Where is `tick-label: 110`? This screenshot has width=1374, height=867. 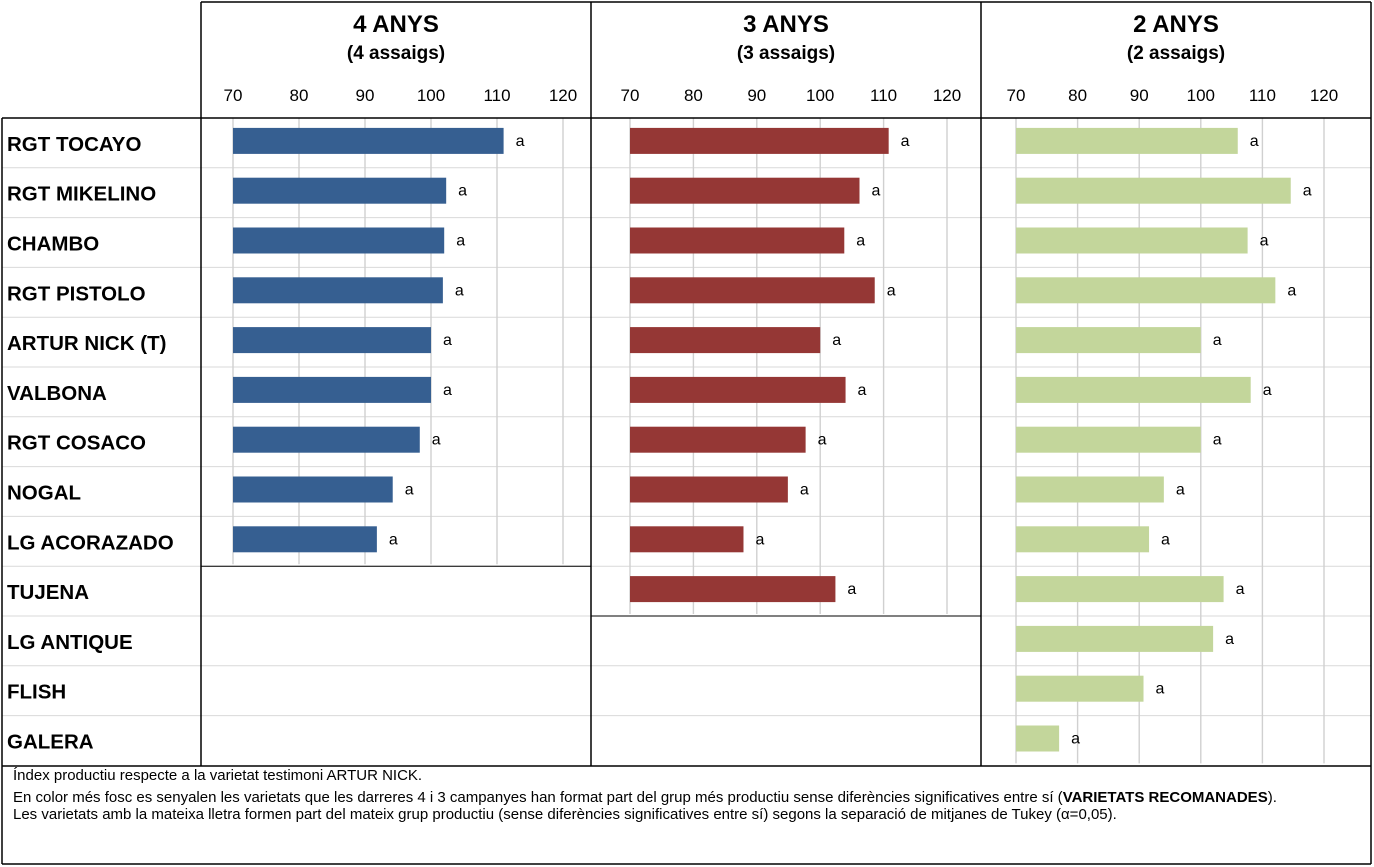 tick-label: 110 is located at coordinates (496, 95).